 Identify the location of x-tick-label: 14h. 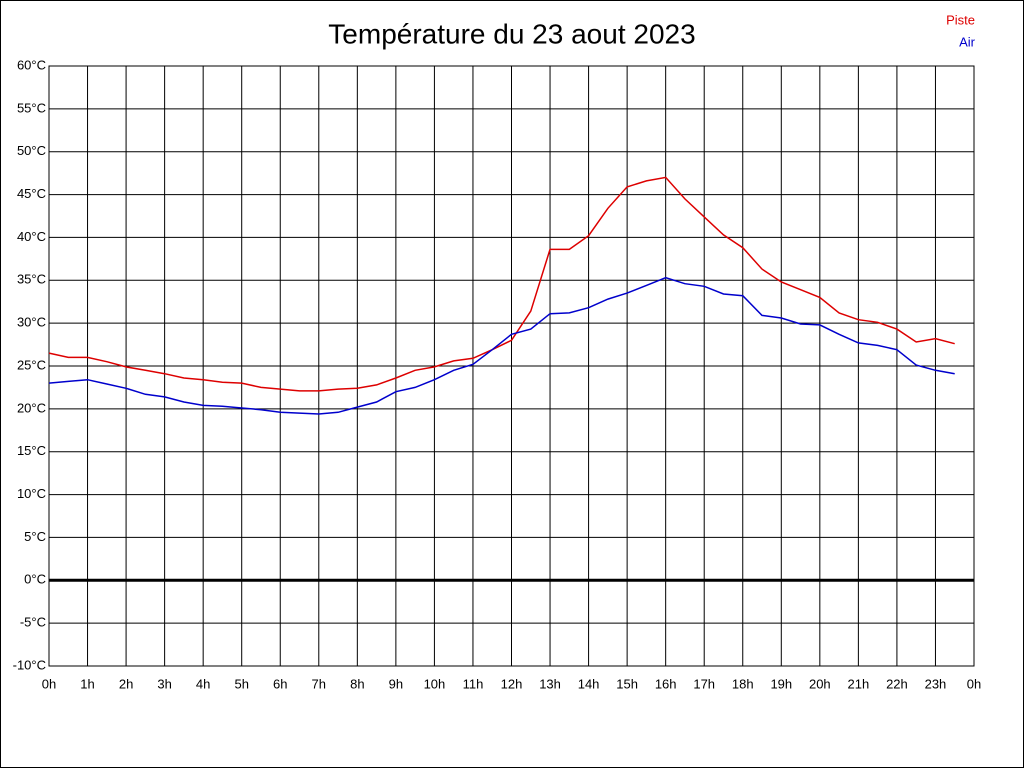
(589, 683).